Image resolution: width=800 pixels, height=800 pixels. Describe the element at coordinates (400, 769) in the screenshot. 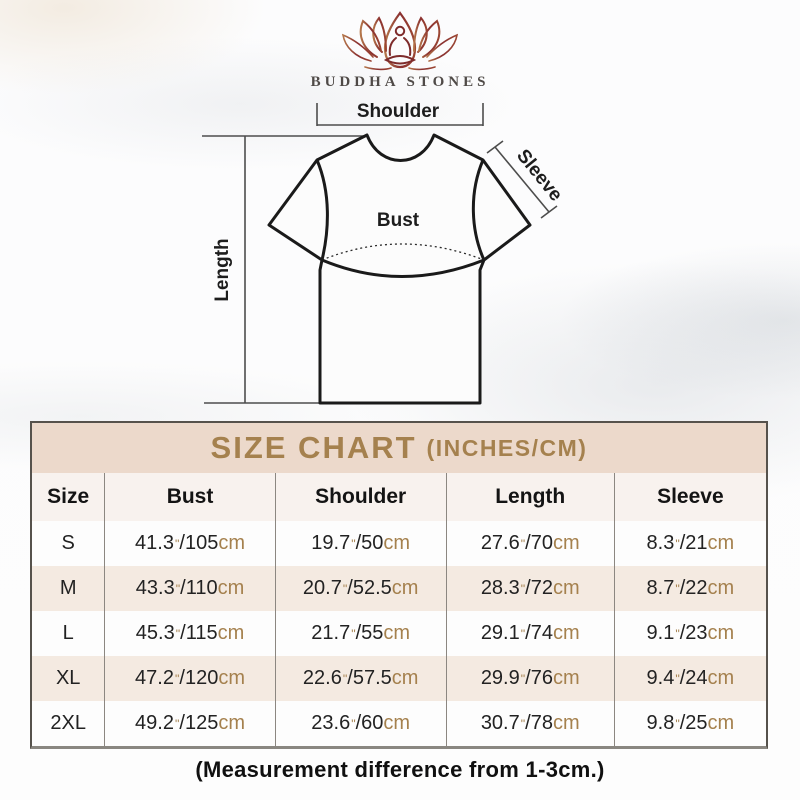

I see `footer-note: (Measurement difference from 1-3cm.)` at that location.